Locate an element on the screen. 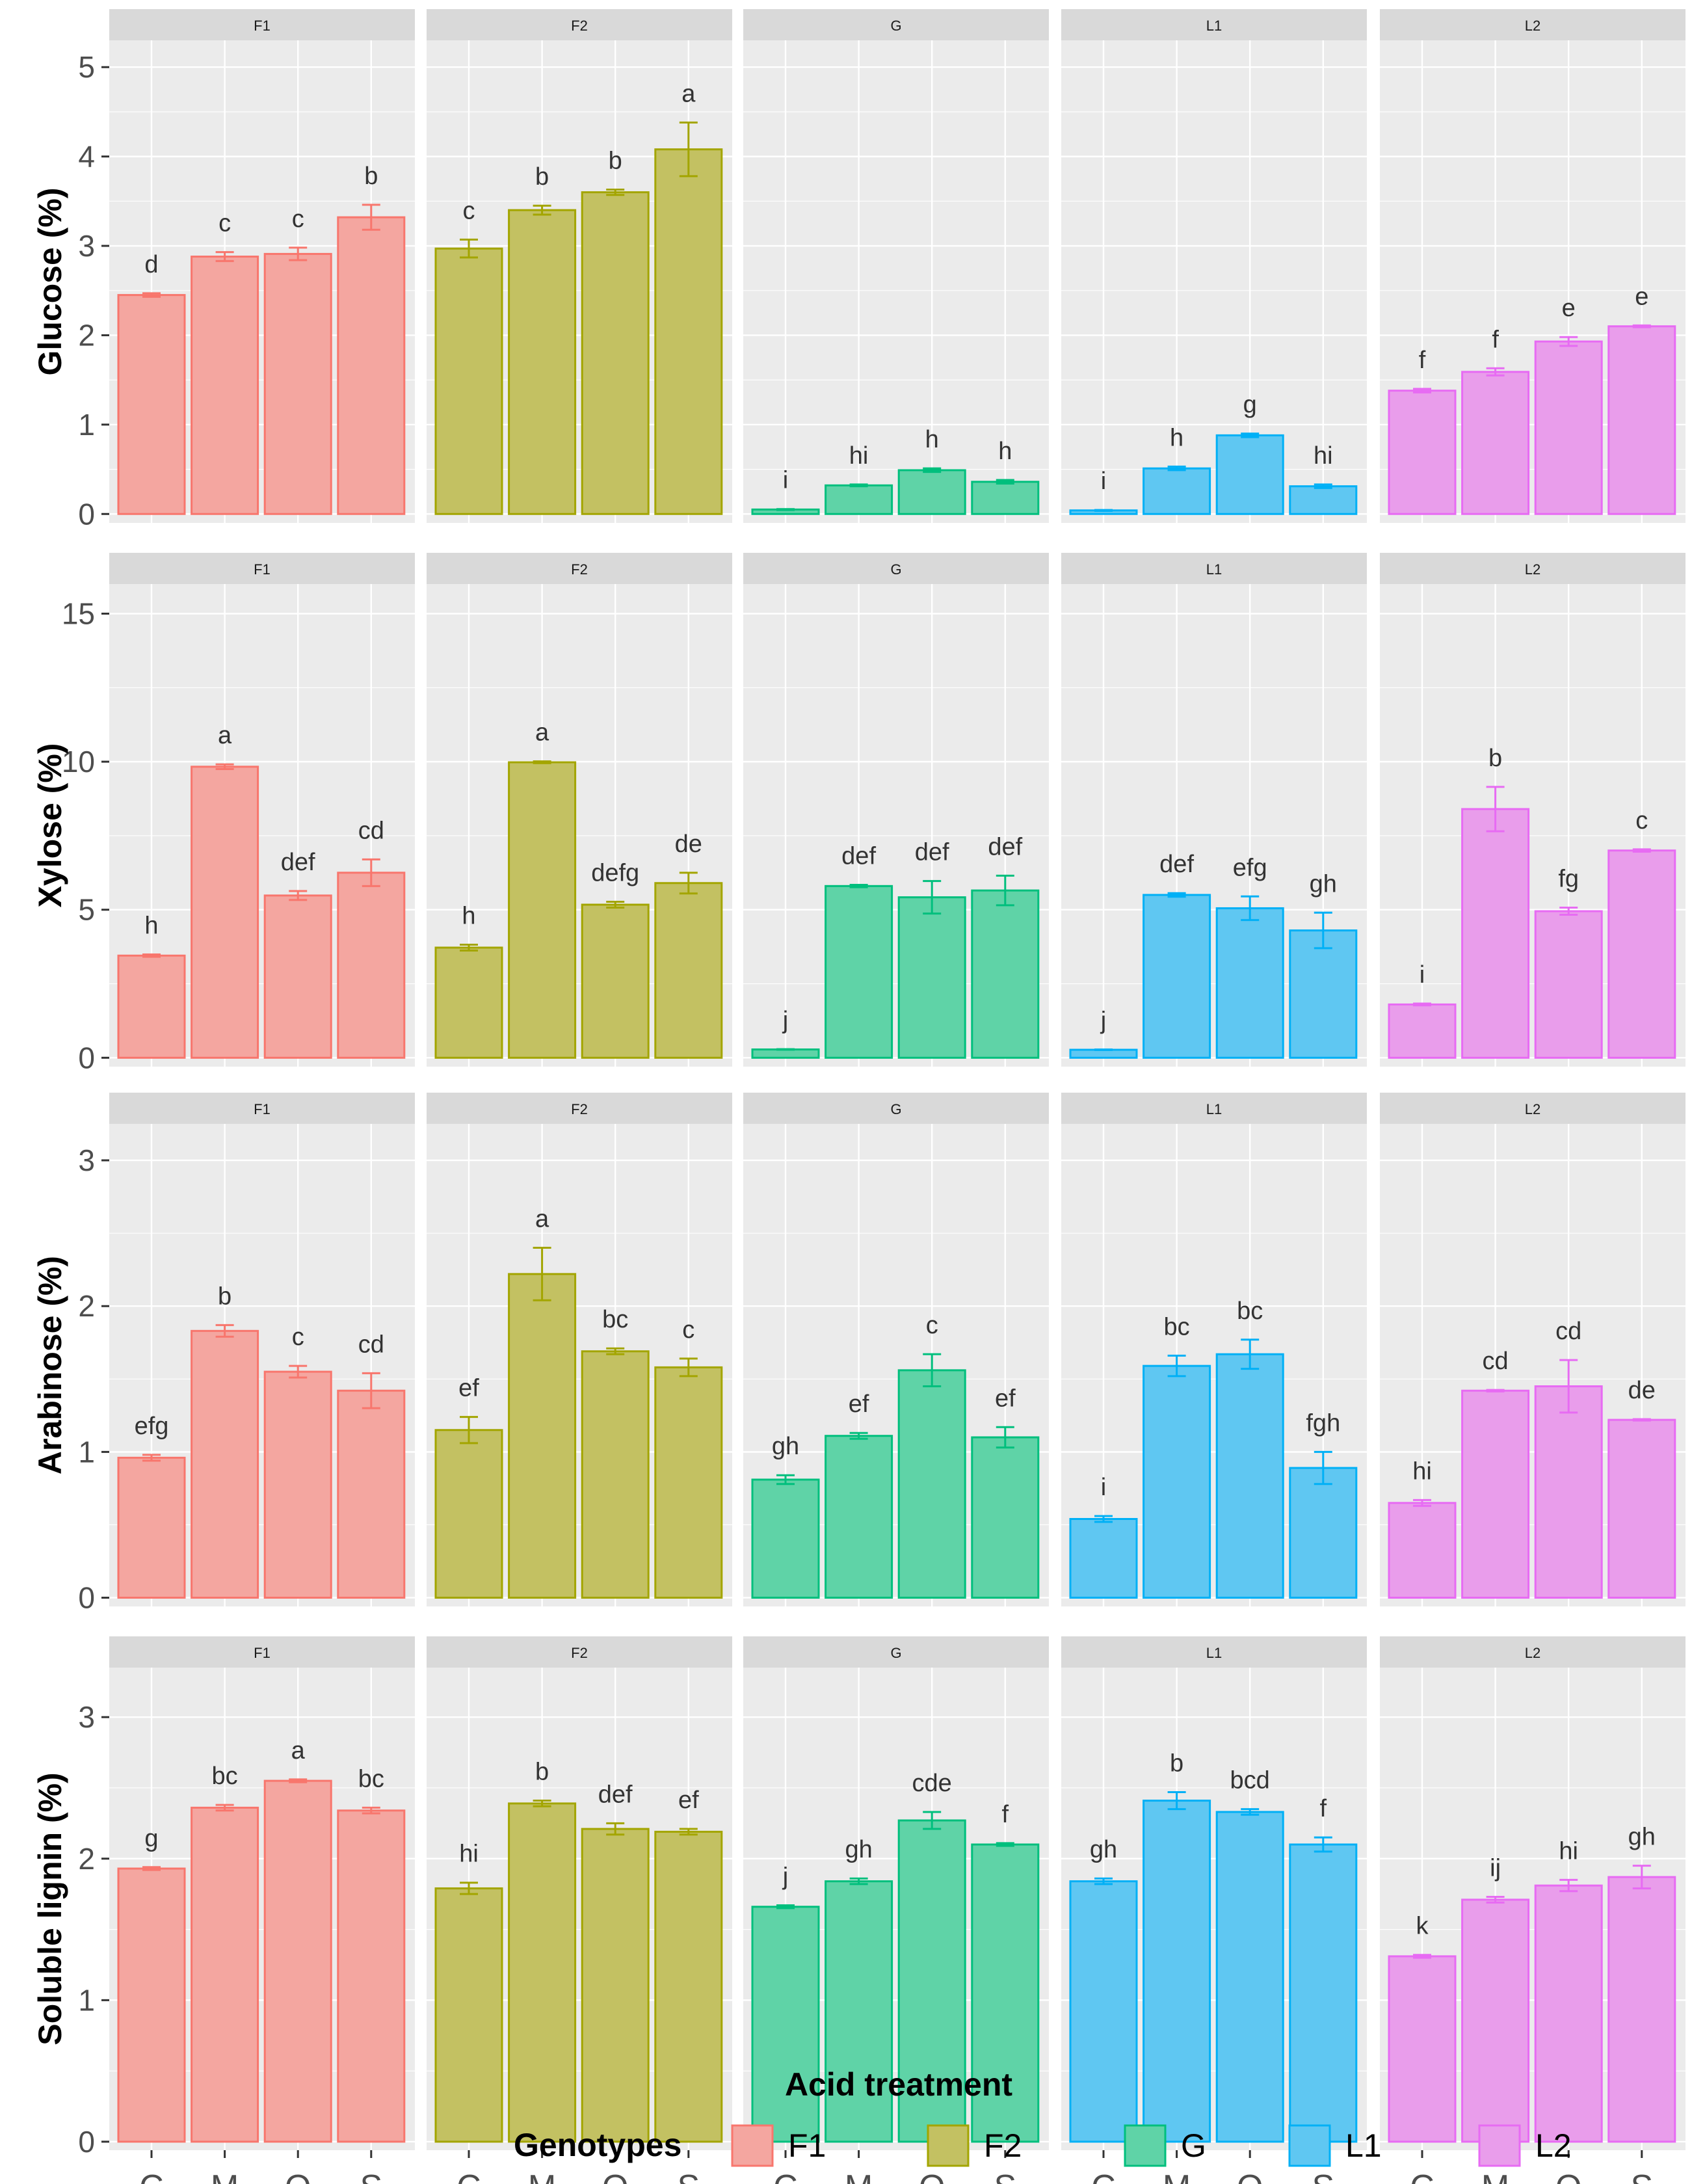 Image resolution: width=1705 pixels, height=2184 pixels. legend-key-L1 is located at coordinates (1309, 2145).